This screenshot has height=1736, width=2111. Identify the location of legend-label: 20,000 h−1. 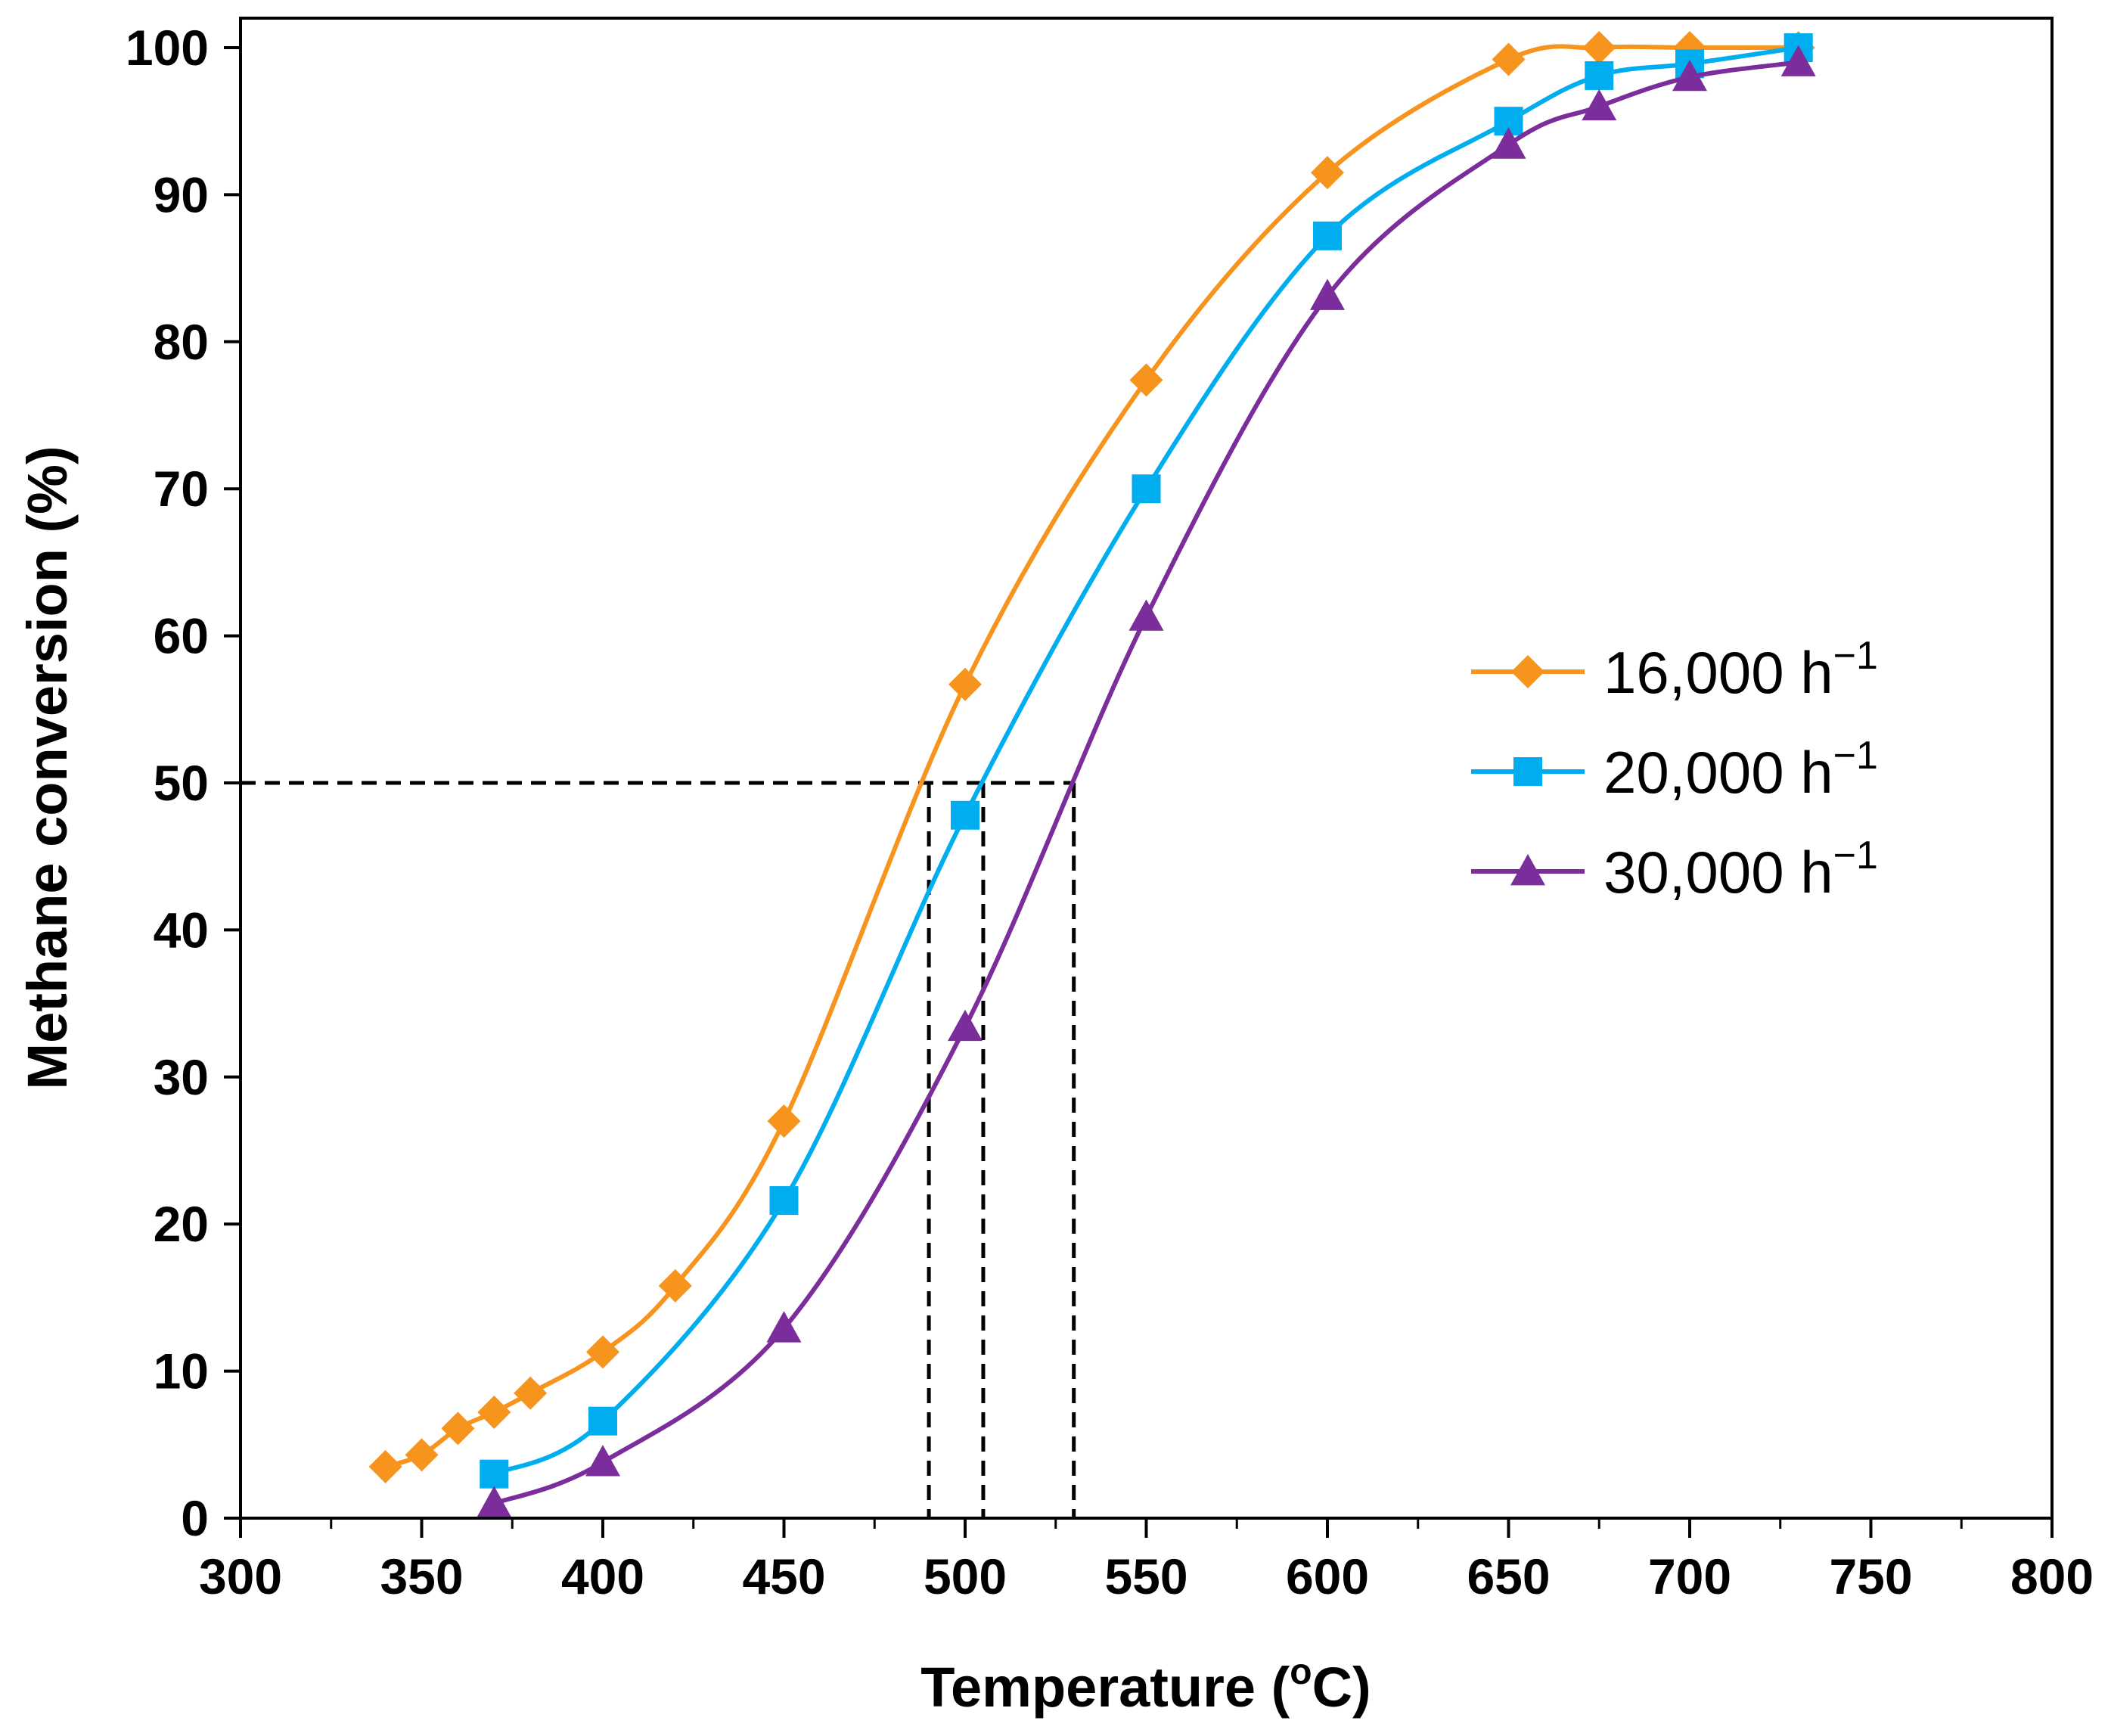
(1740, 770).